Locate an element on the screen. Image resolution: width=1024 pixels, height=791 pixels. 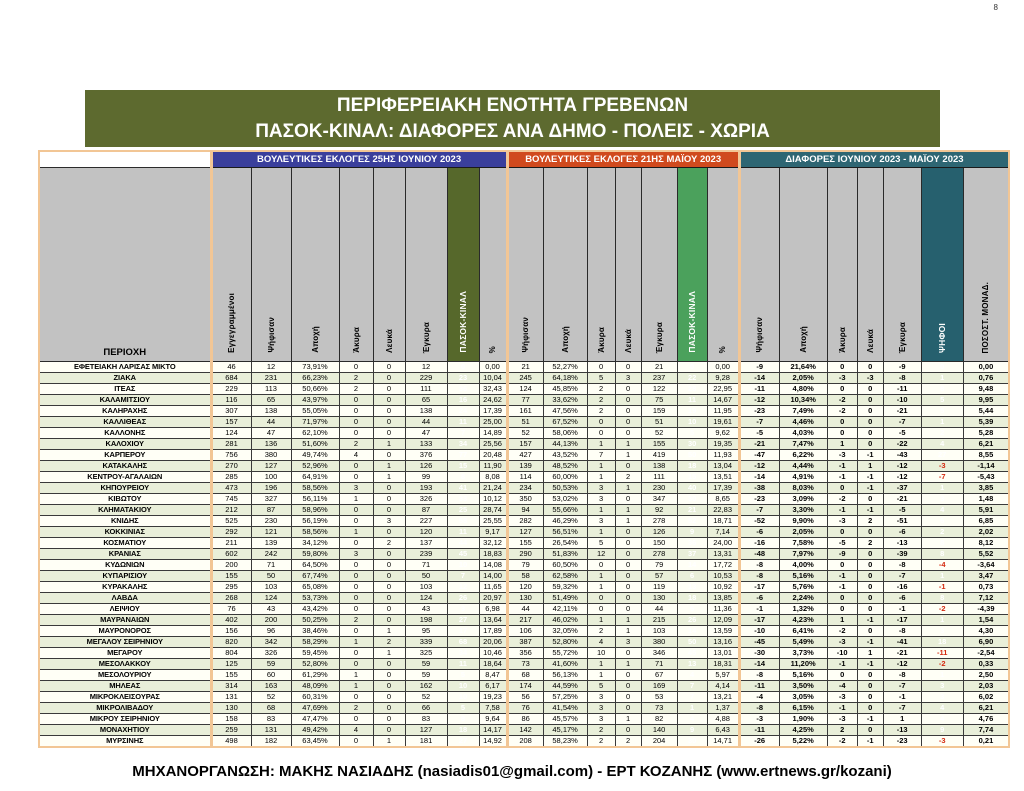
cell-june-8: 28,74 is located at coordinates (493, 510).